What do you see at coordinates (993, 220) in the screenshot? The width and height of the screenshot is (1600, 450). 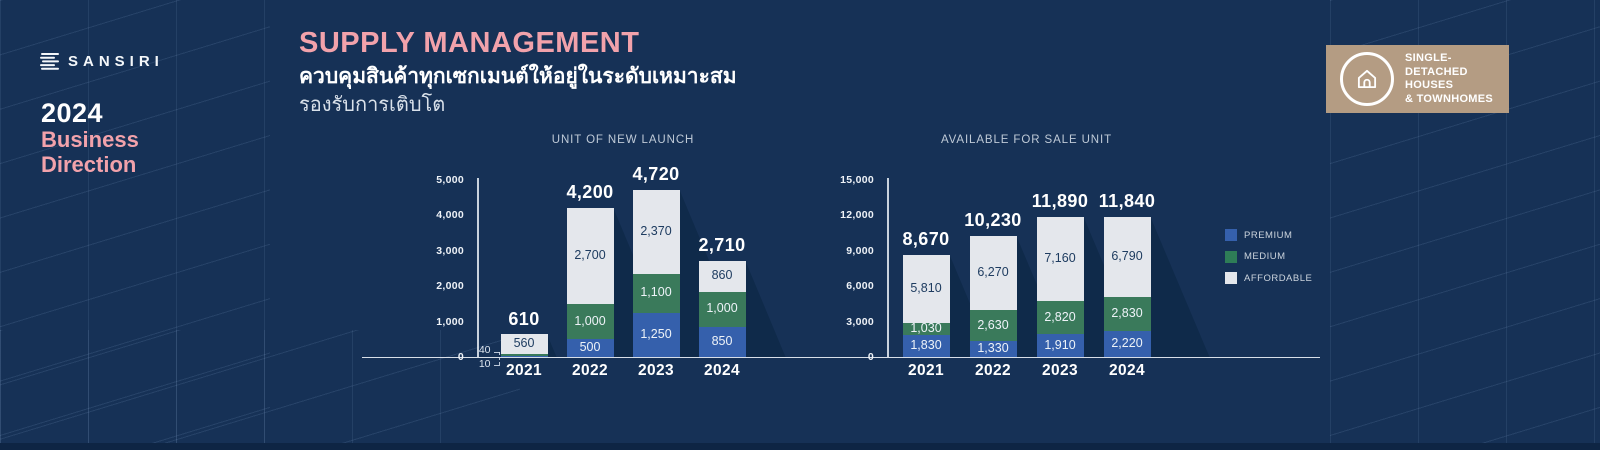 I see `bar-total-label: 10,230` at bounding box center [993, 220].